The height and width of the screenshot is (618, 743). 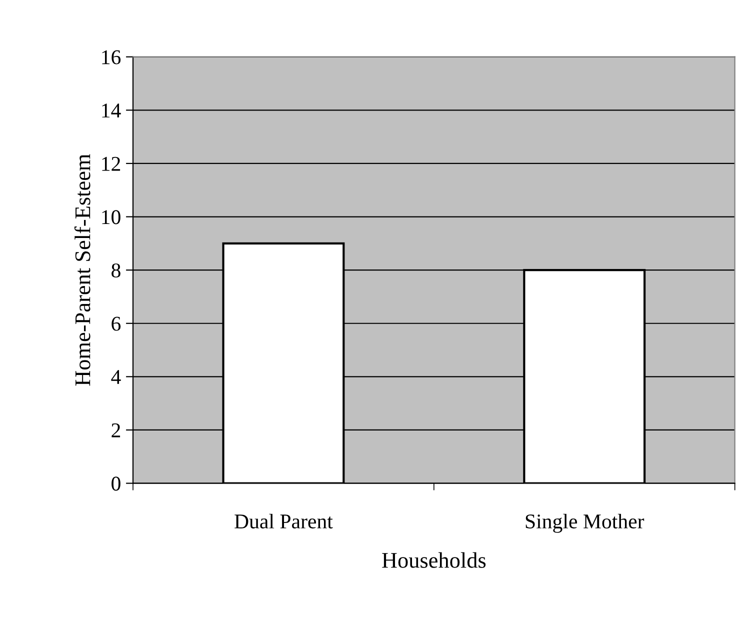 What do you see at coordinates (434, 560) in the screenshot?
I see `x-axis-title: Households` at bounding box center [434, 560].